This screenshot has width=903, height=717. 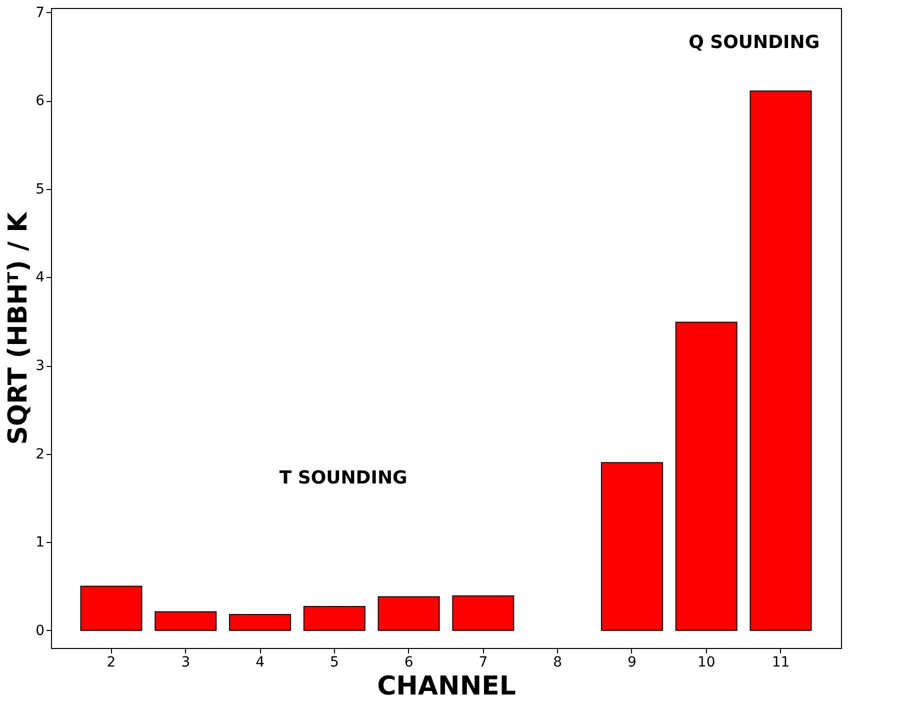 What do you see at coordinates (40, 101) in the screenshot?
I see `y-tick-label: 6` at bounding box center [40, 101].